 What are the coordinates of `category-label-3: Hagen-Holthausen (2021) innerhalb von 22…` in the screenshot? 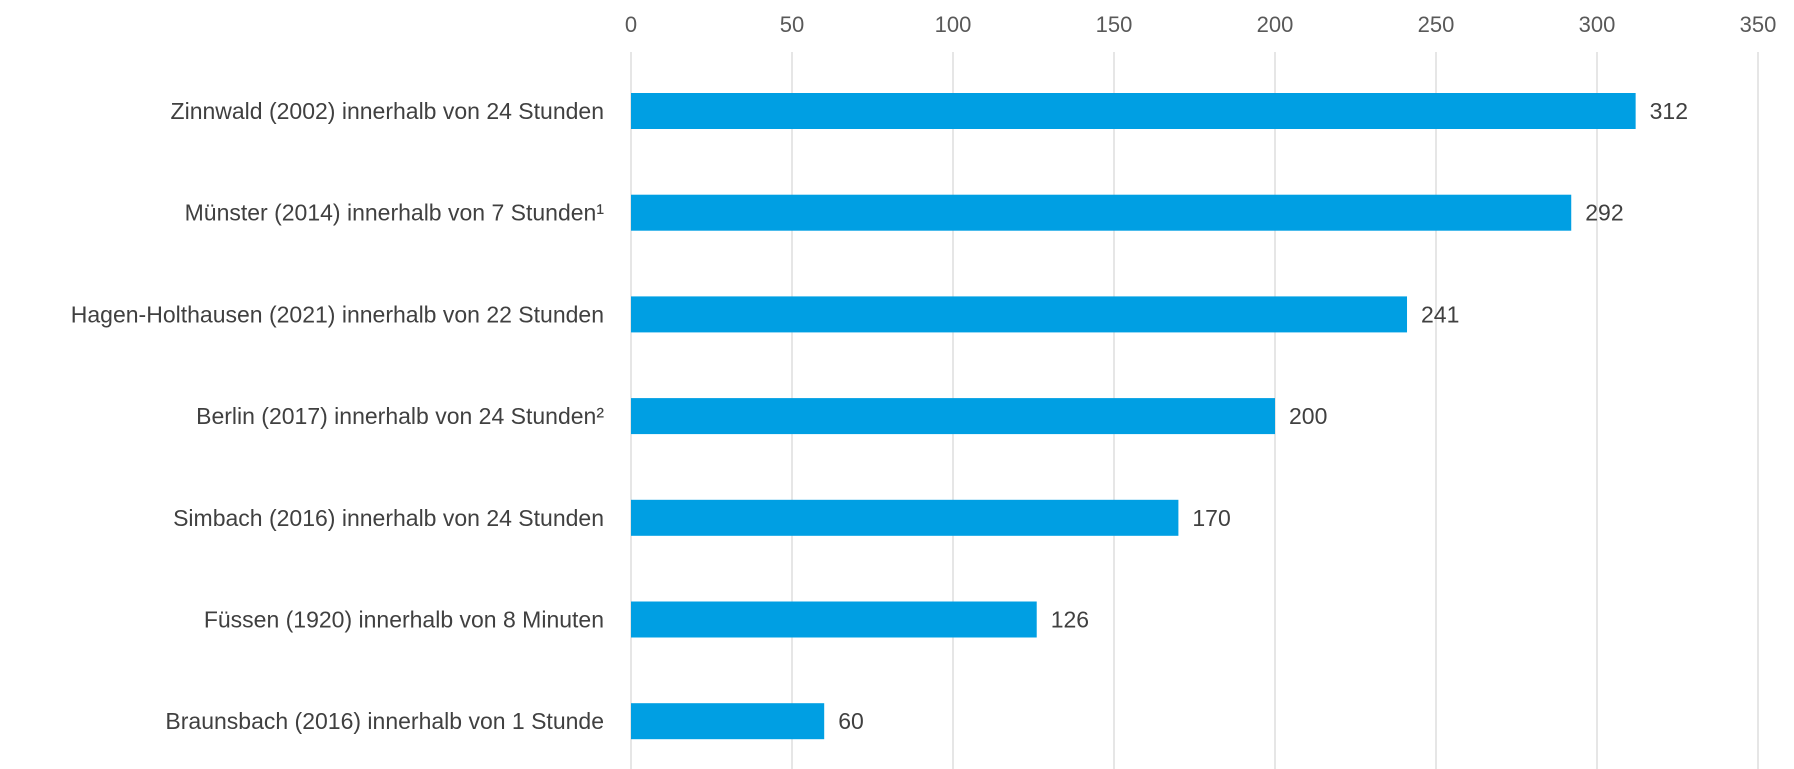 It's located at (337, 314).